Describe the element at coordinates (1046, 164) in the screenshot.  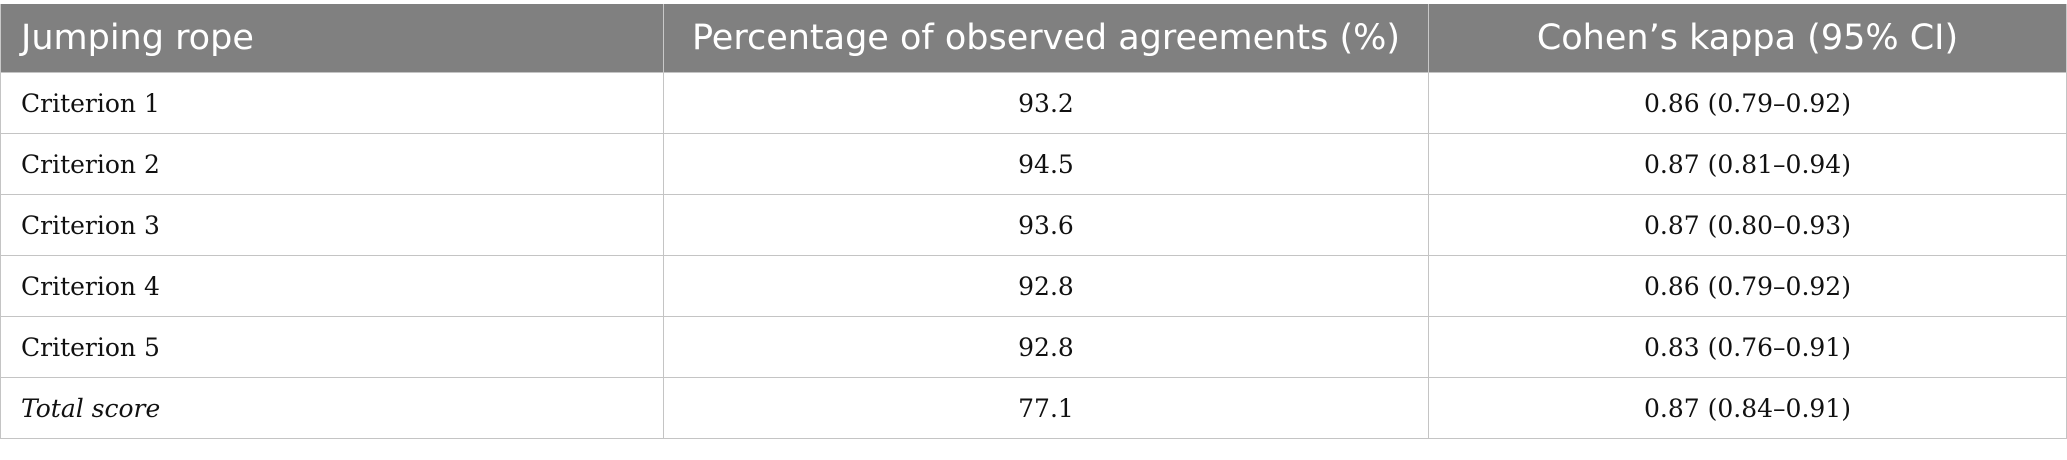
I see `agreement-value: 94.5` at that location.